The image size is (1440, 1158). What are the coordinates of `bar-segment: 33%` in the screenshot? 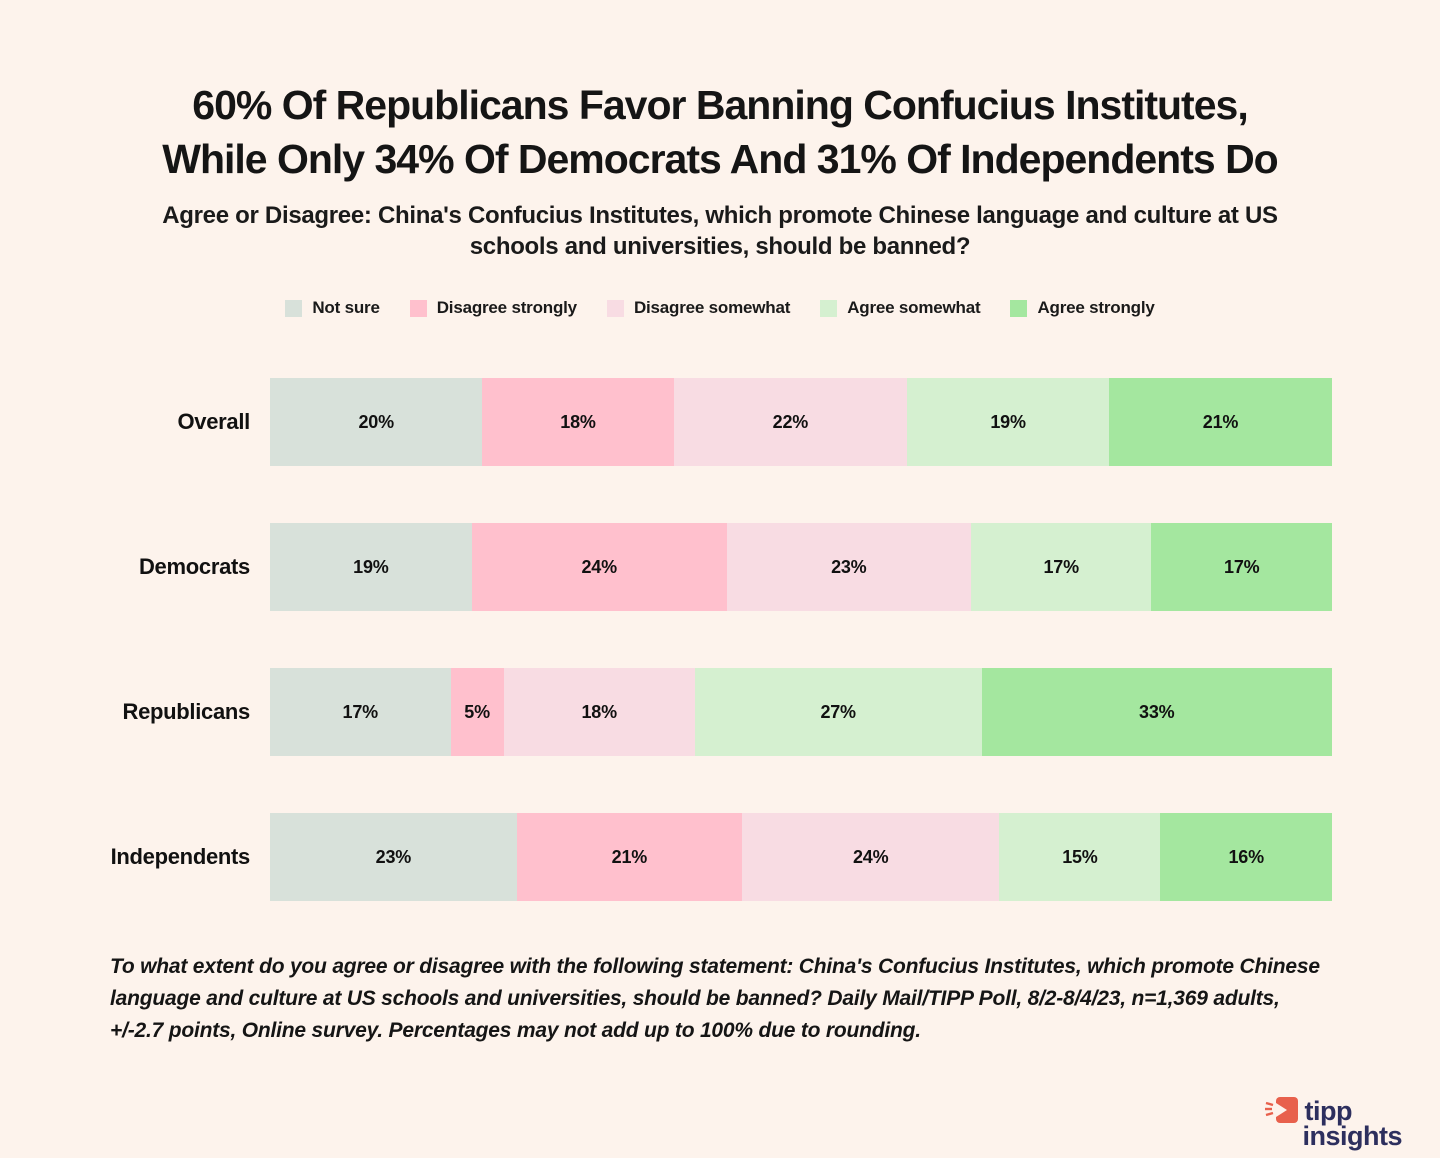 It's located at (1156, 712).